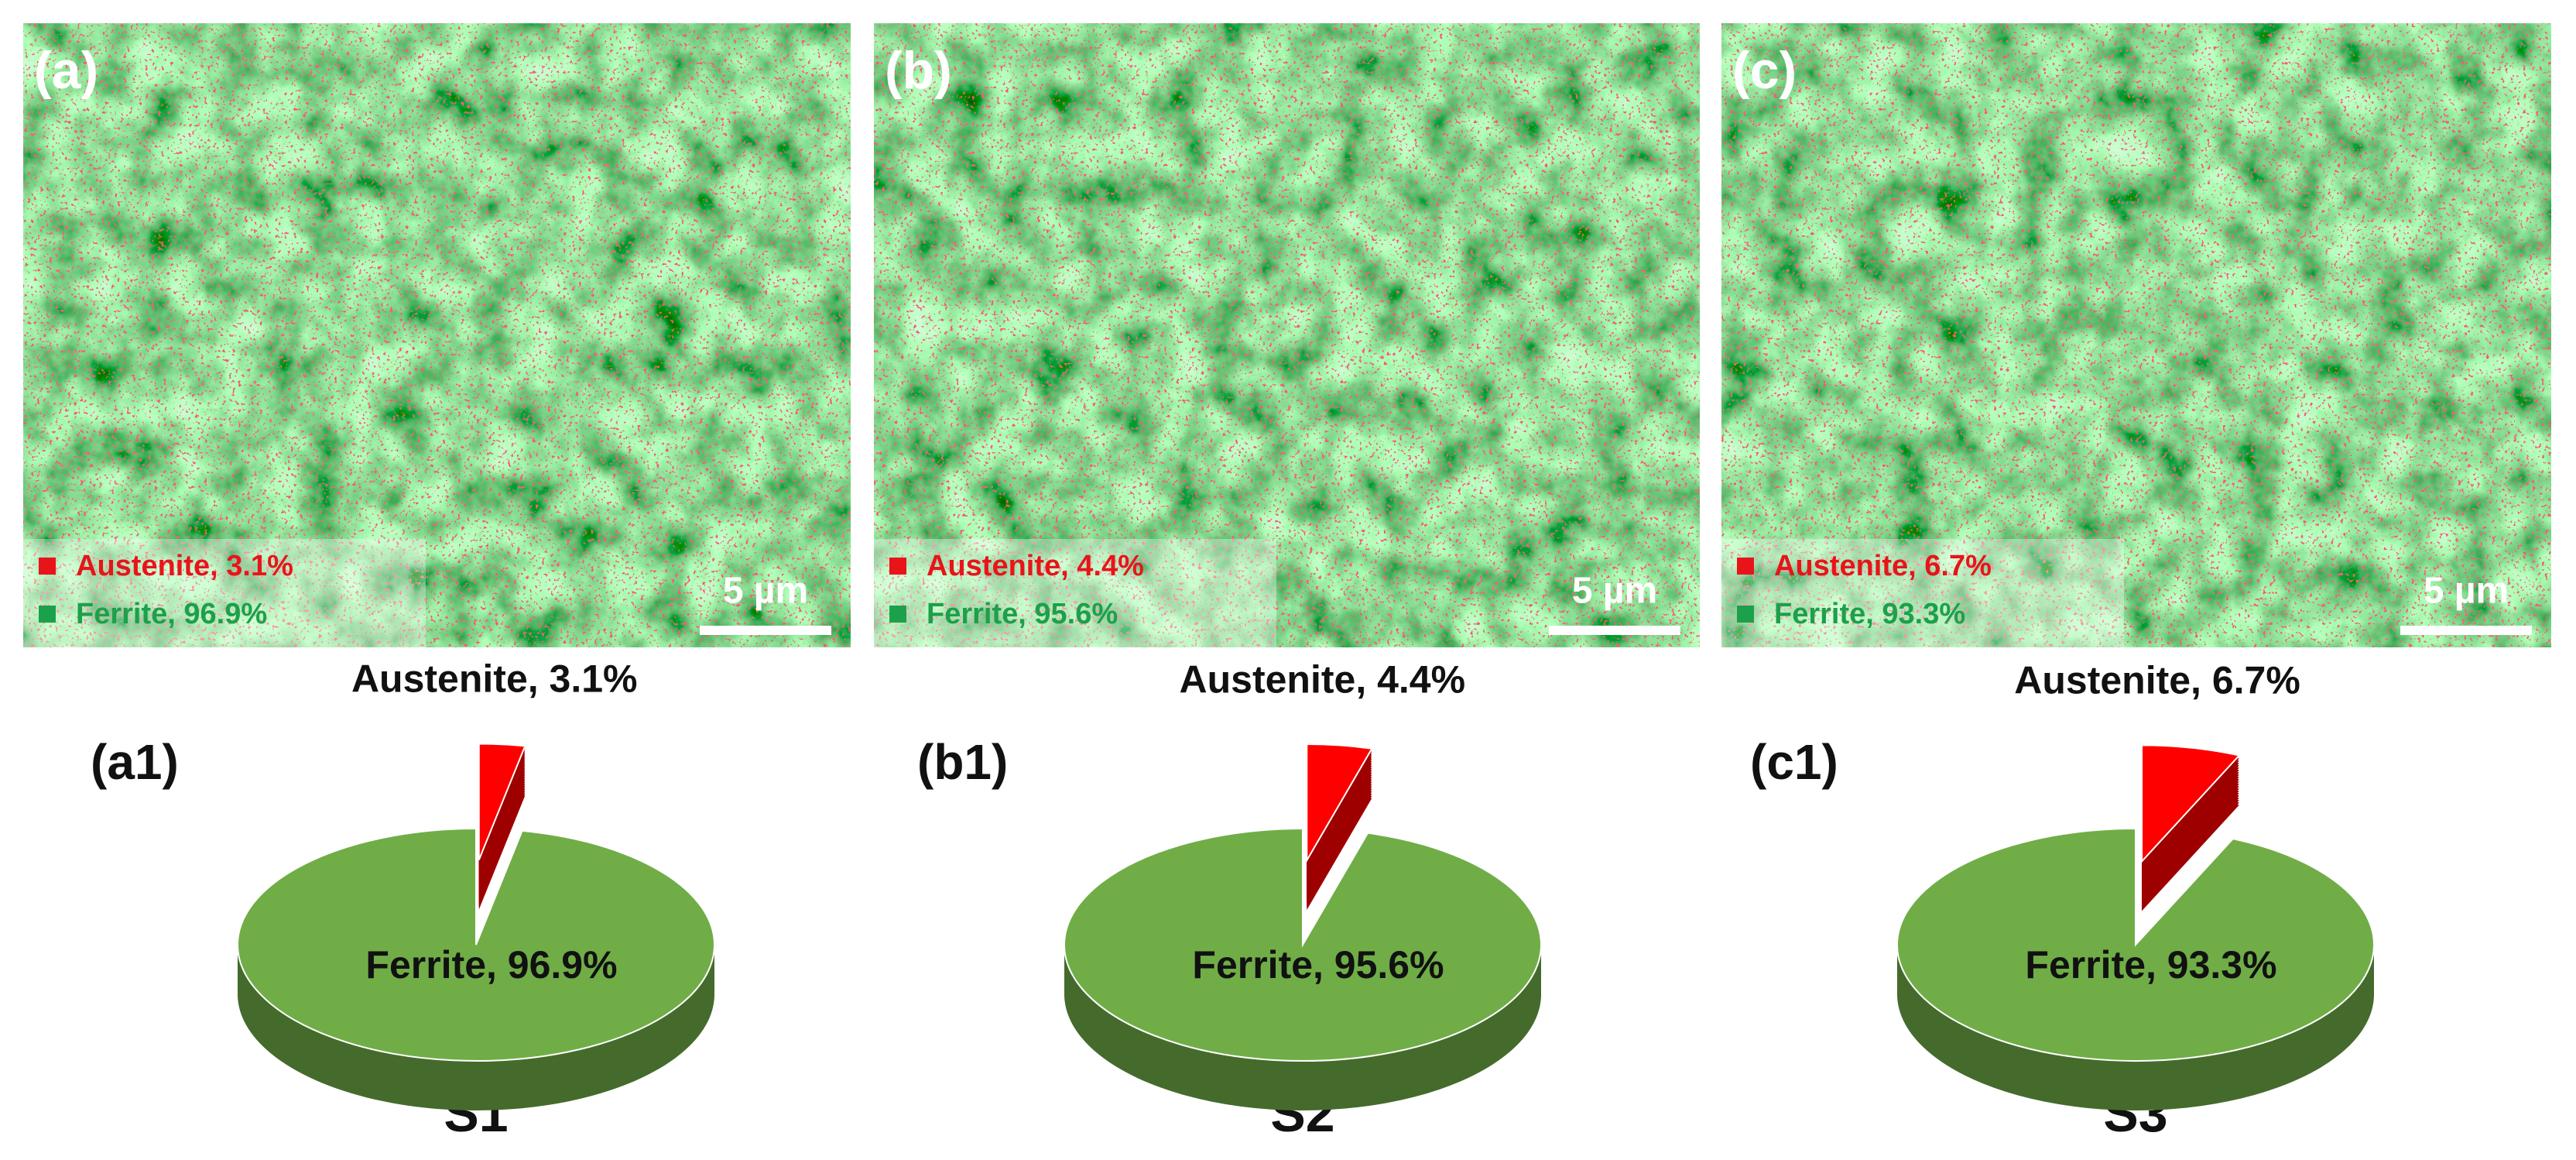 This screenshot has height=1160, width=2576. I want to click on legend-entry: Ferrite, 93.3%, so click(1869, 614).